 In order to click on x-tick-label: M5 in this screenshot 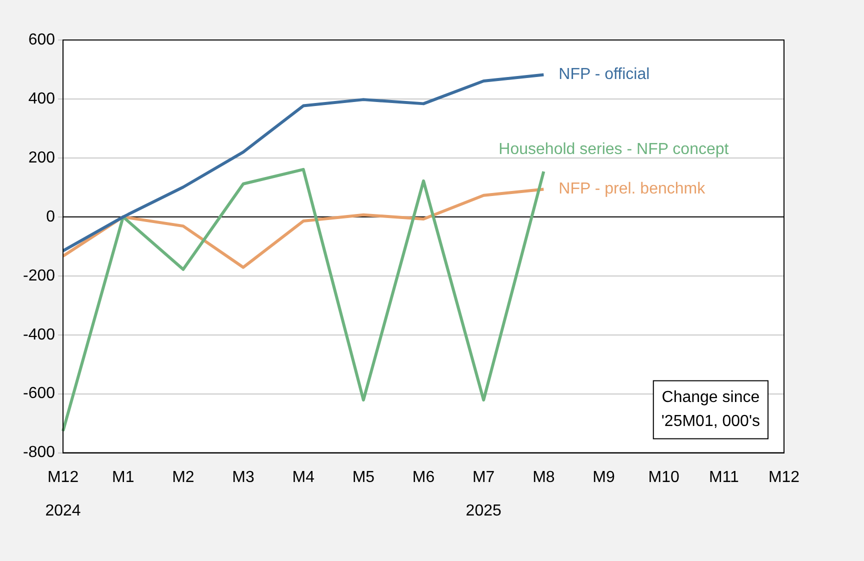, I will do `click(363, 477)`.